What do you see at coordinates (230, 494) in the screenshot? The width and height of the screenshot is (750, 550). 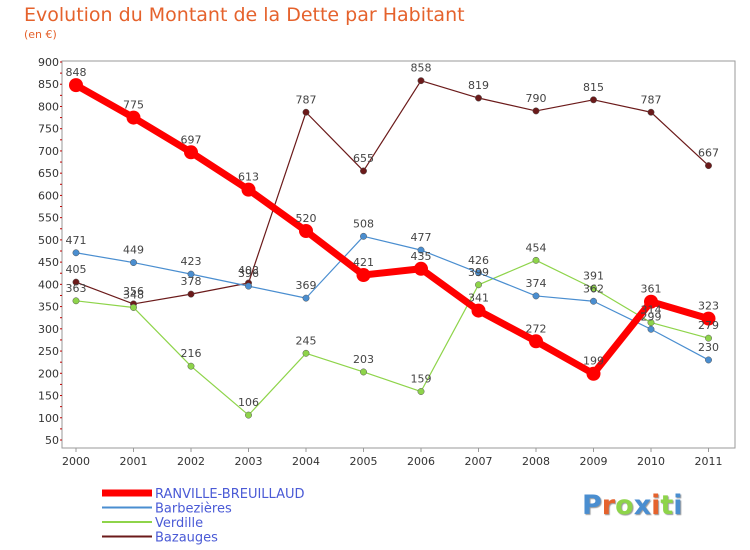 I see `legend-label: RANVILLE-BREUILLAUD` at bounding box center [230, 494].